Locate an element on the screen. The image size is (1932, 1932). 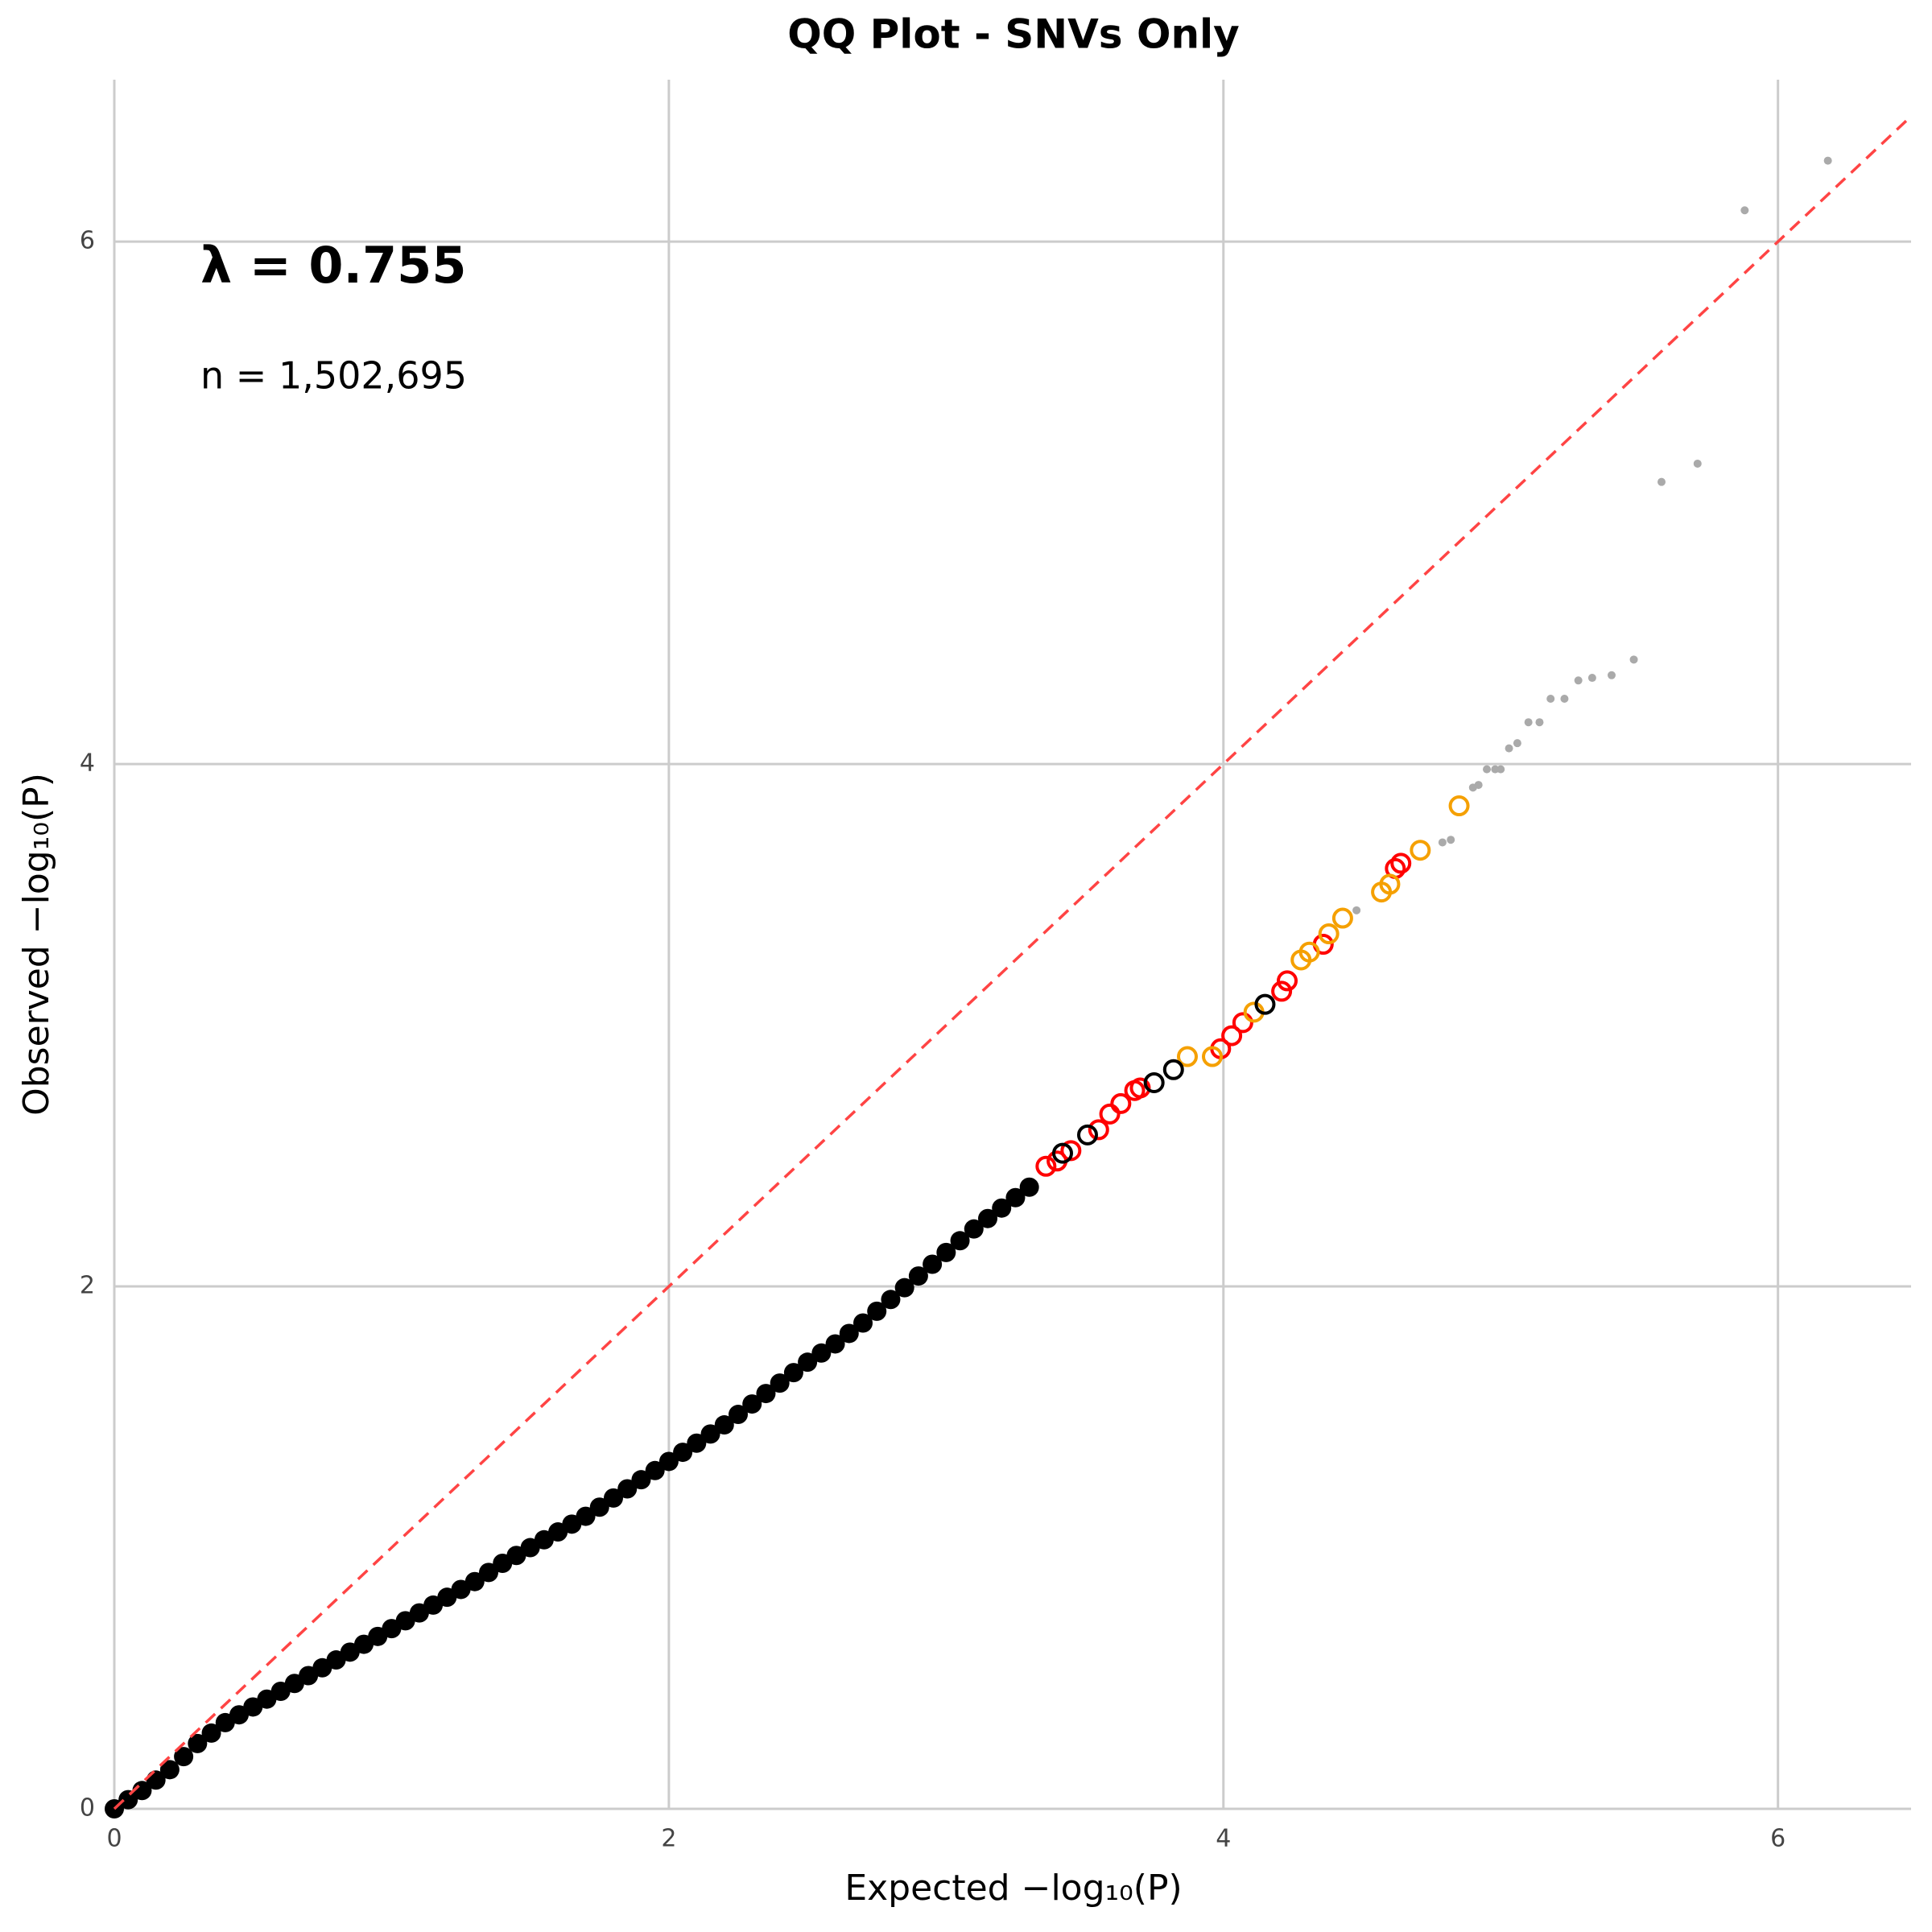
y-tick-label: 4 is located at coordinates (87, 763).